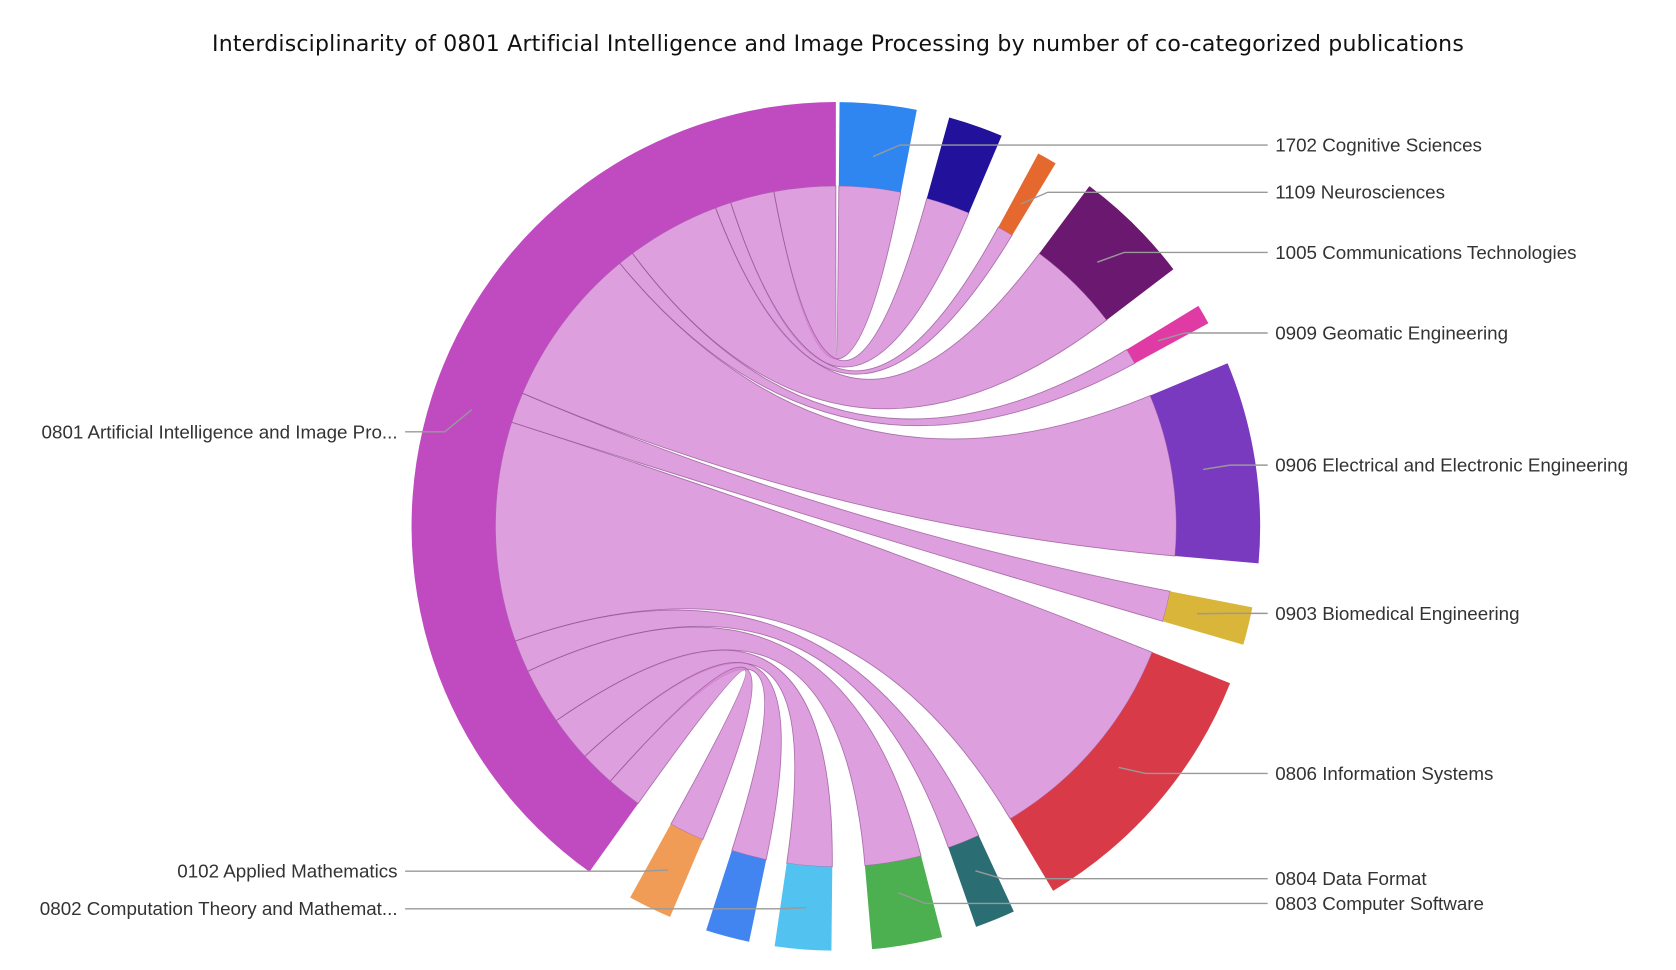 The height and width of the screenshot is (970, 1676). What do you see at coordinates (1378, 144) in the screenshot?
I see `label-1702: 1702 Cognitive Sciences` at bounding box center [1378, 144].